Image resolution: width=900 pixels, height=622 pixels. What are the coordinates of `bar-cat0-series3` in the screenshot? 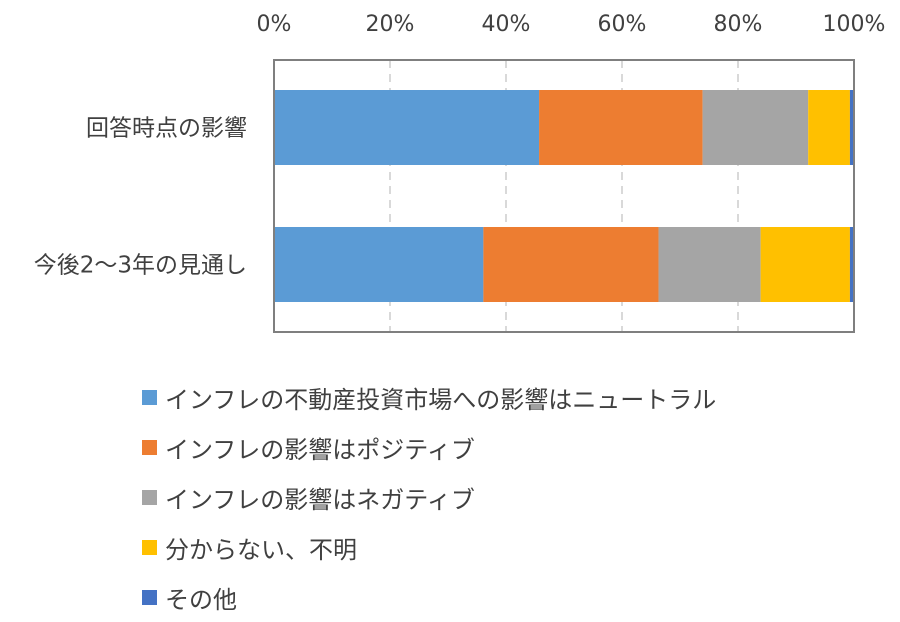 It's located at (829, 127).